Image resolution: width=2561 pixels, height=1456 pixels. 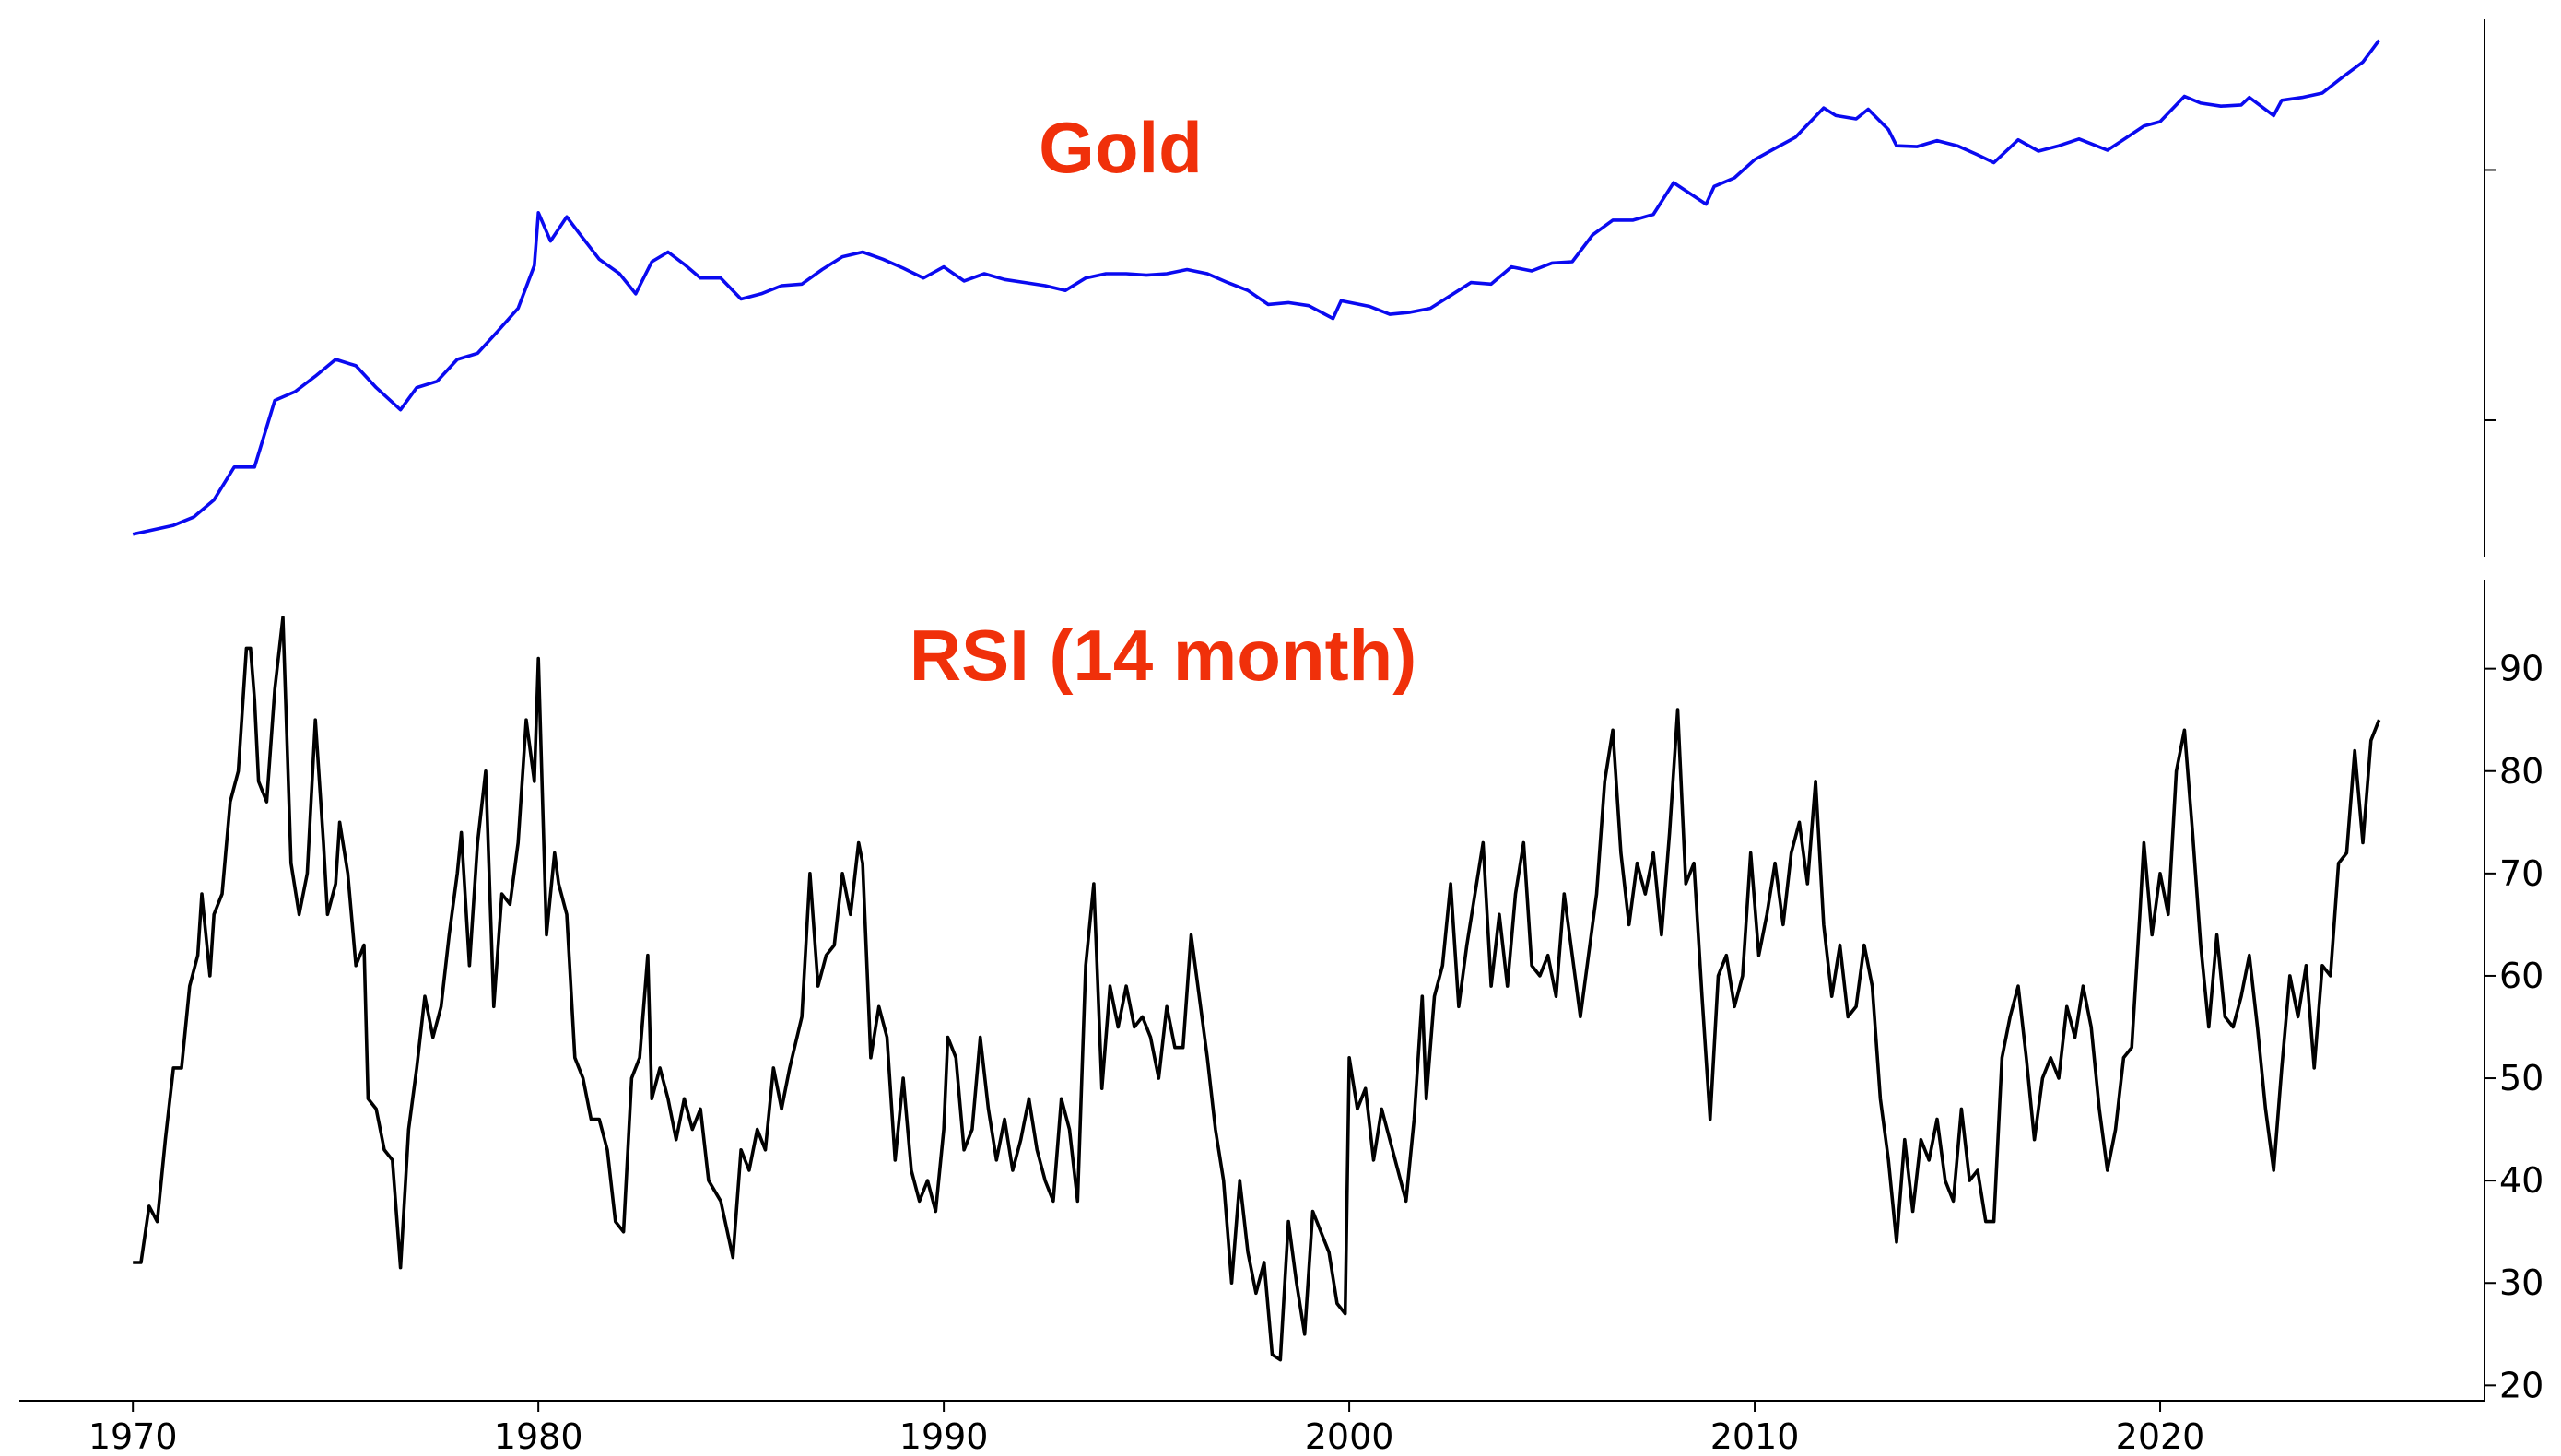 I want to click on y-tick-label: 20, so click(x=2521, y=1385).